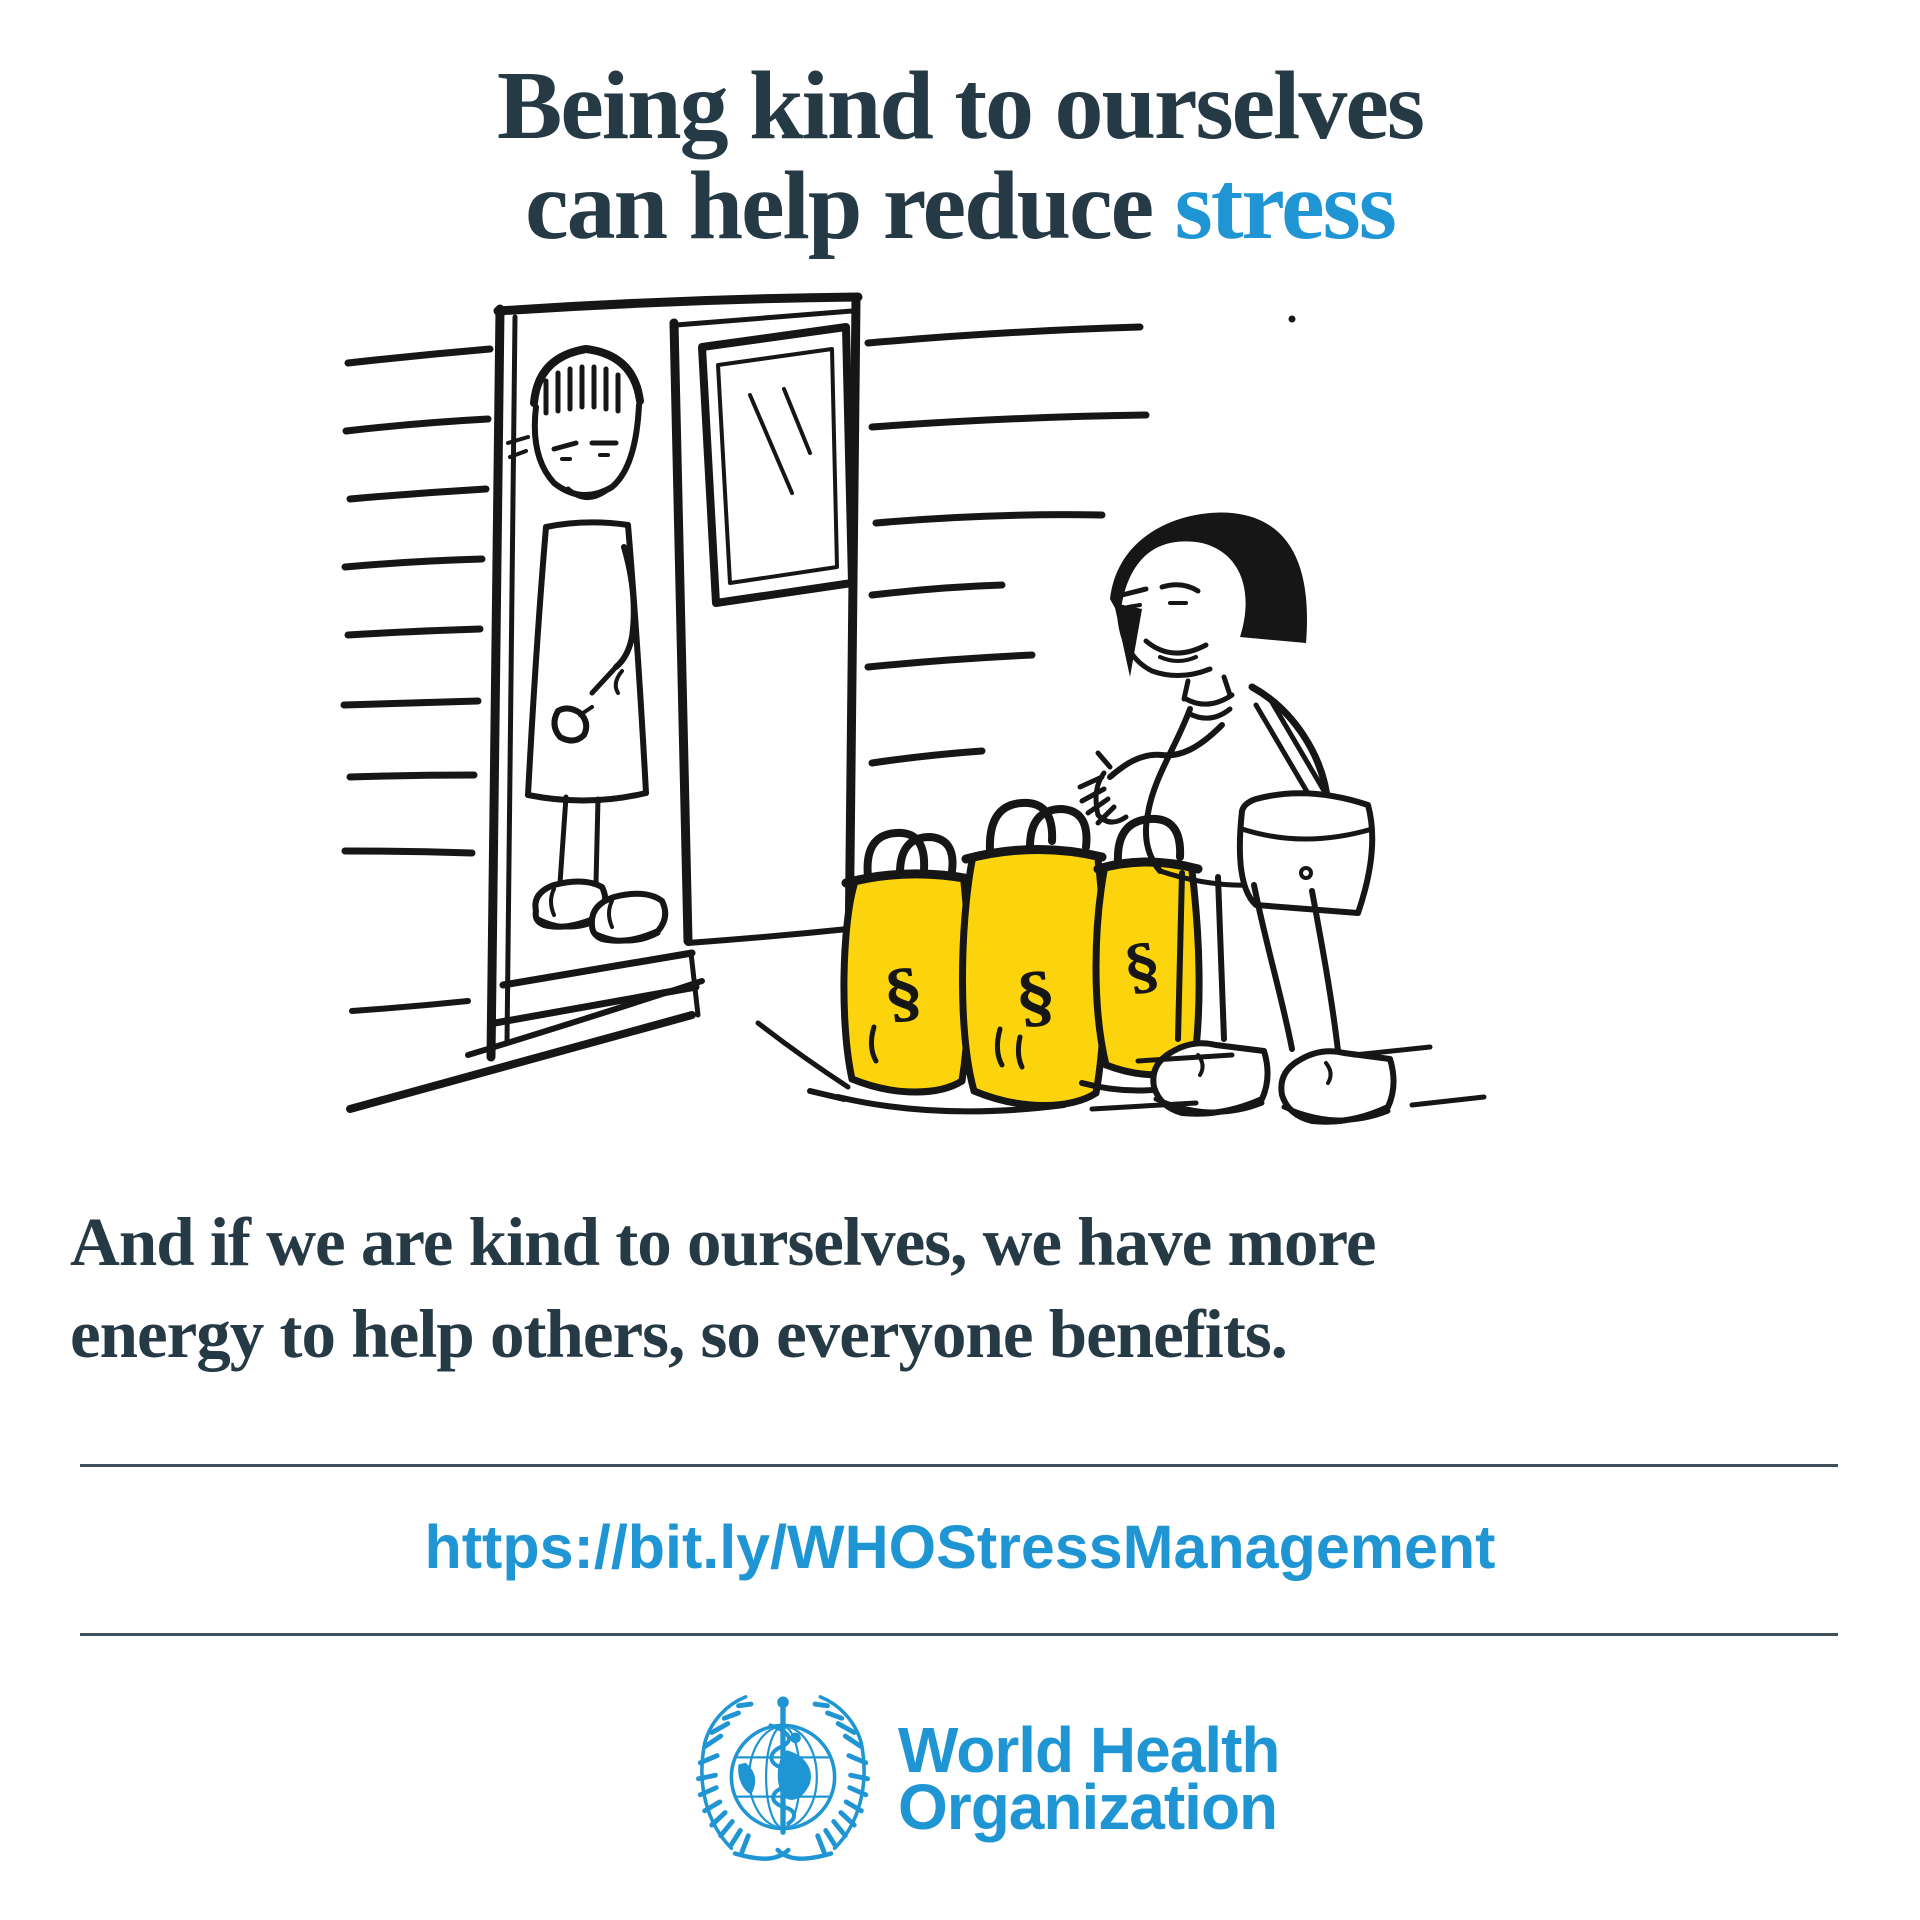 The image size is (1920, 1920). I want to click on door-panel, so click(762, 627).